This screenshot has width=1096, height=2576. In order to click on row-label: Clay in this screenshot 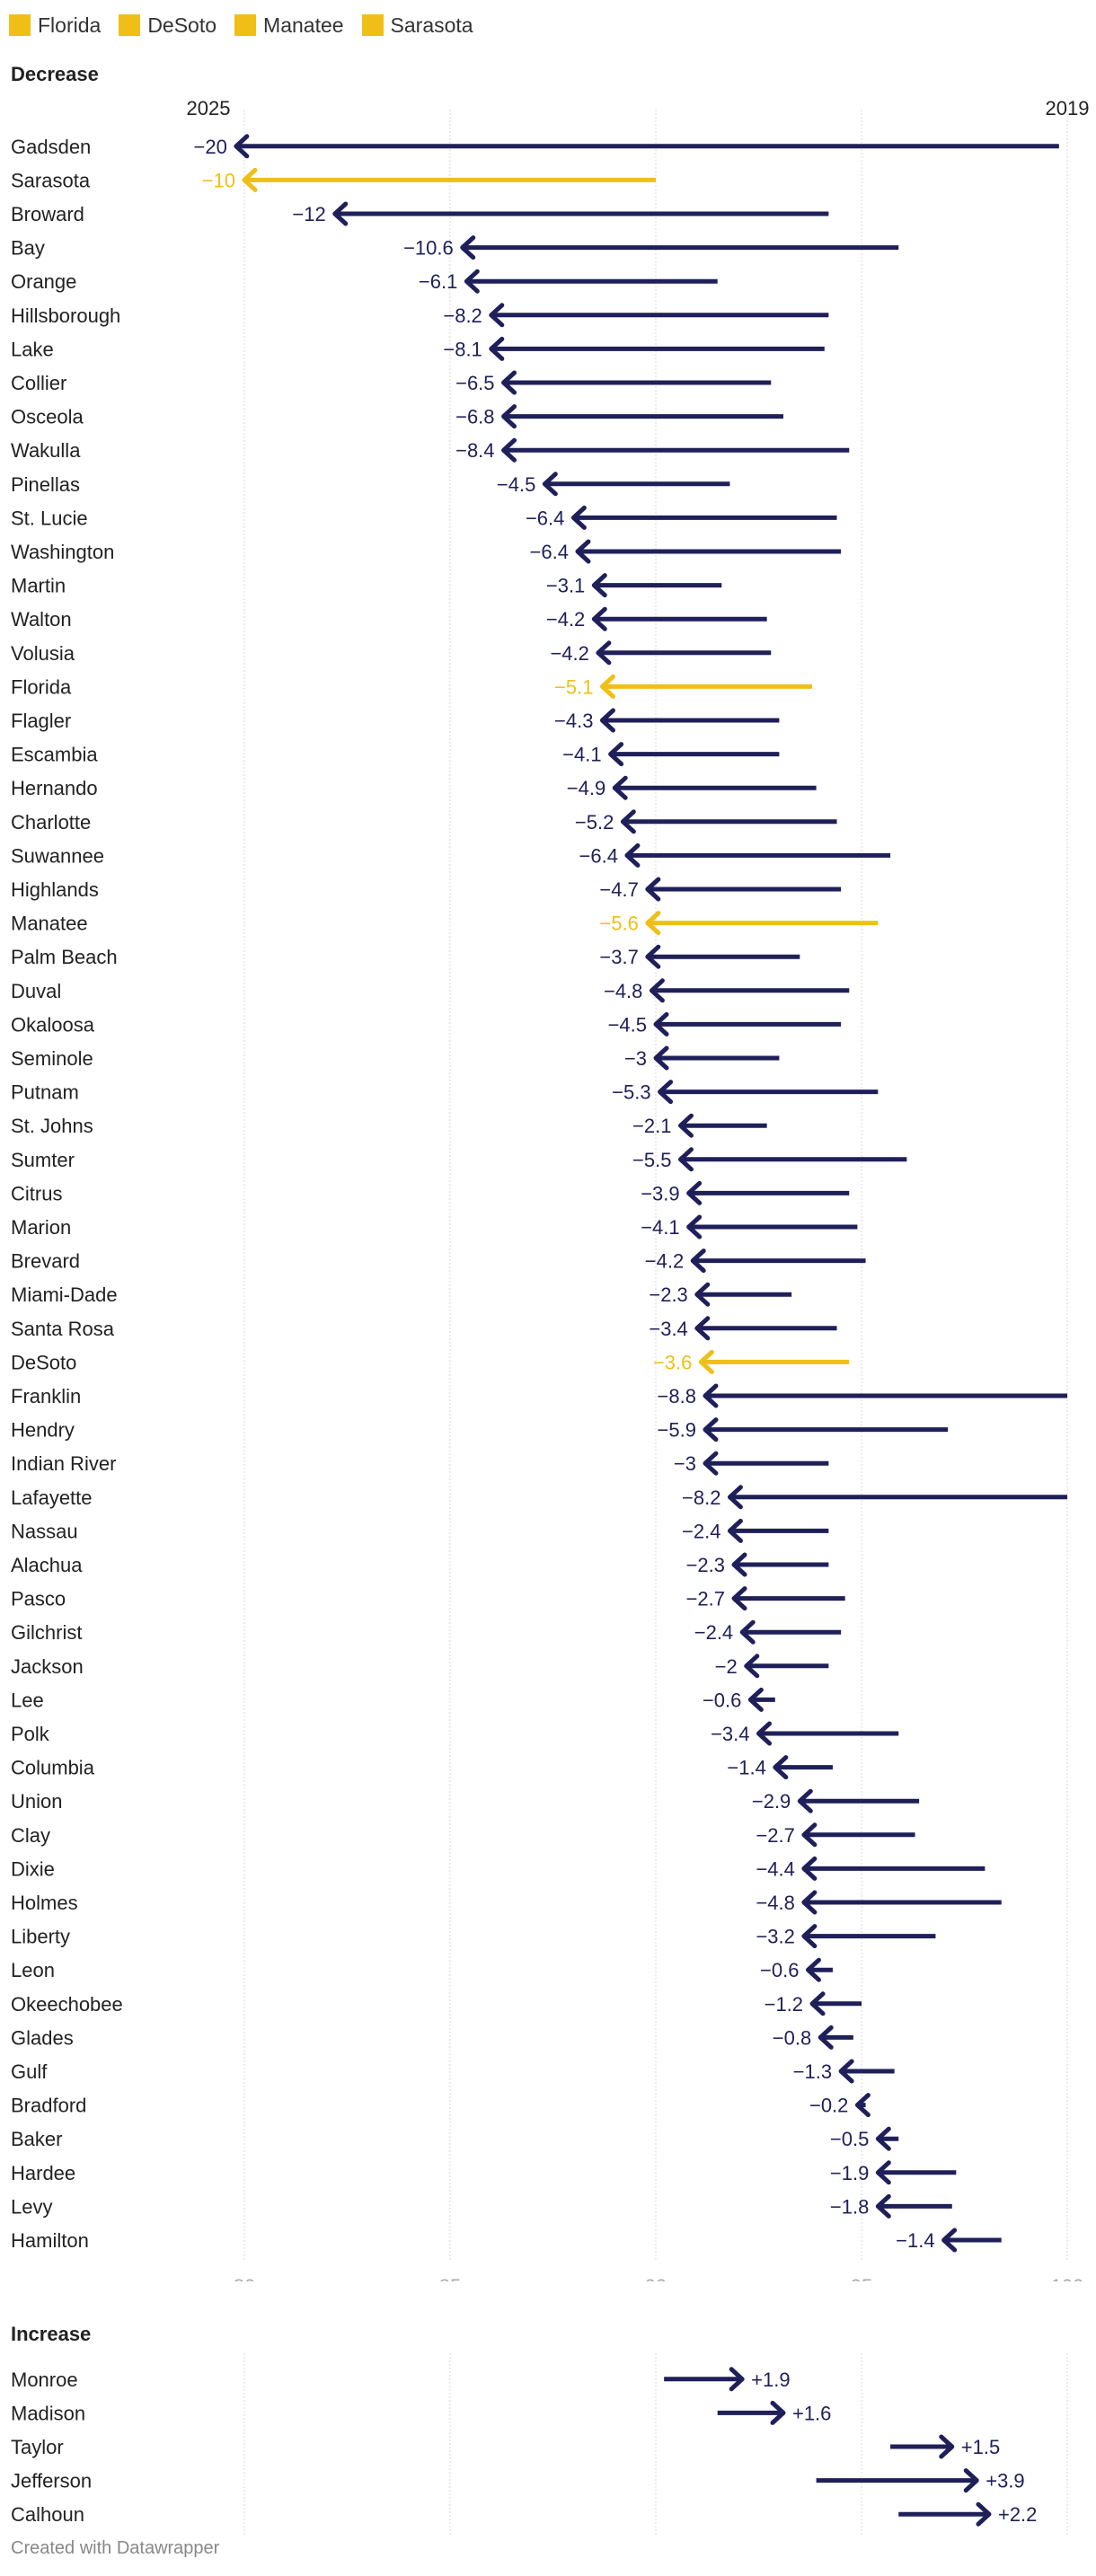, I will do `click(30, 1835)`.